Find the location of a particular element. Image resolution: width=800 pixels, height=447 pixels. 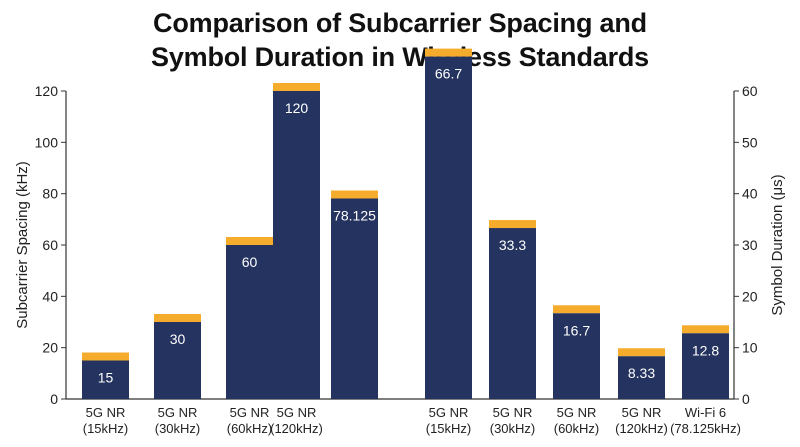

bar-value-label: 30 is located at coordinates (178, 339).